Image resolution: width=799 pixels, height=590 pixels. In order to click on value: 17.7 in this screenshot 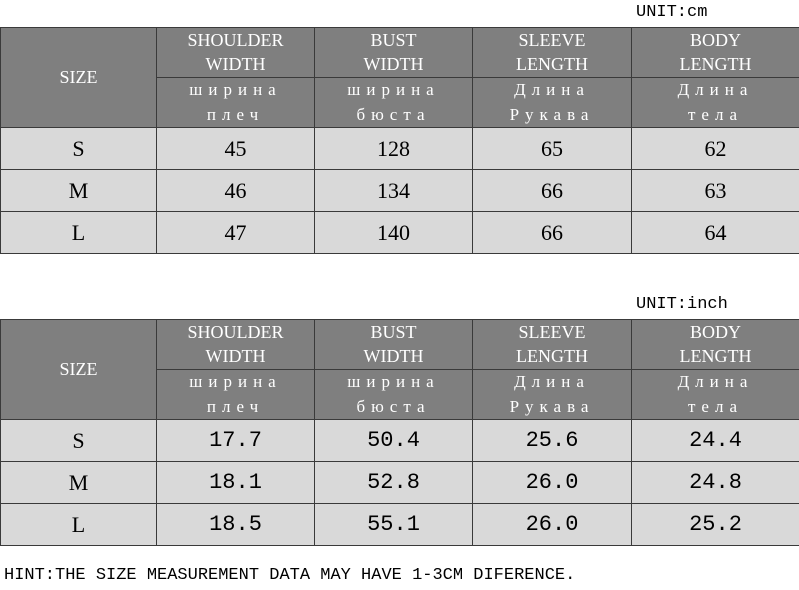, I will do `click(235, 440)`.